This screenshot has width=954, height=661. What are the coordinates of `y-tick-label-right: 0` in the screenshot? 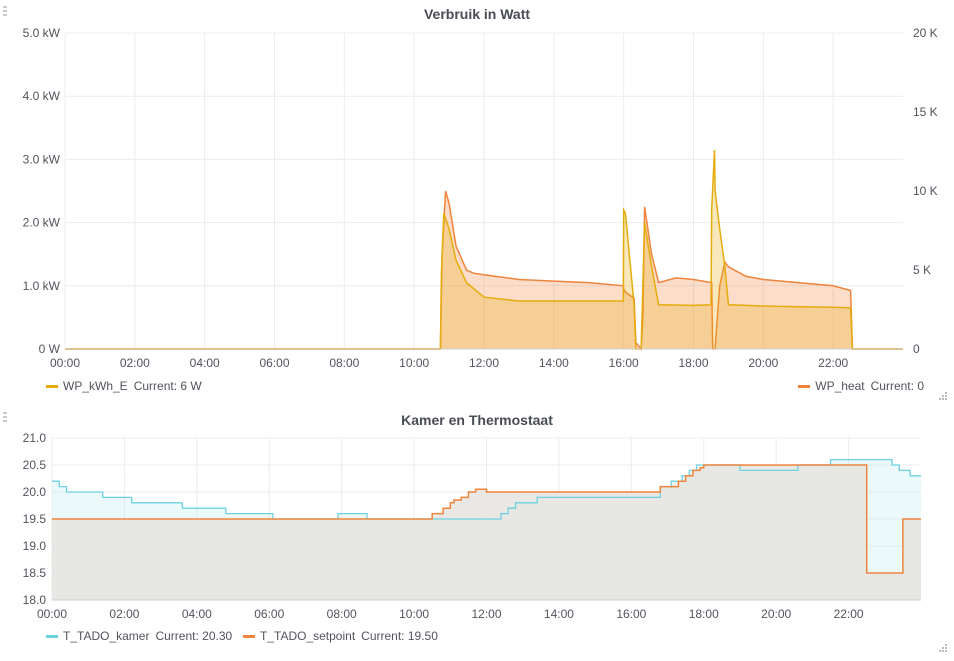 It's located at (916, 349).